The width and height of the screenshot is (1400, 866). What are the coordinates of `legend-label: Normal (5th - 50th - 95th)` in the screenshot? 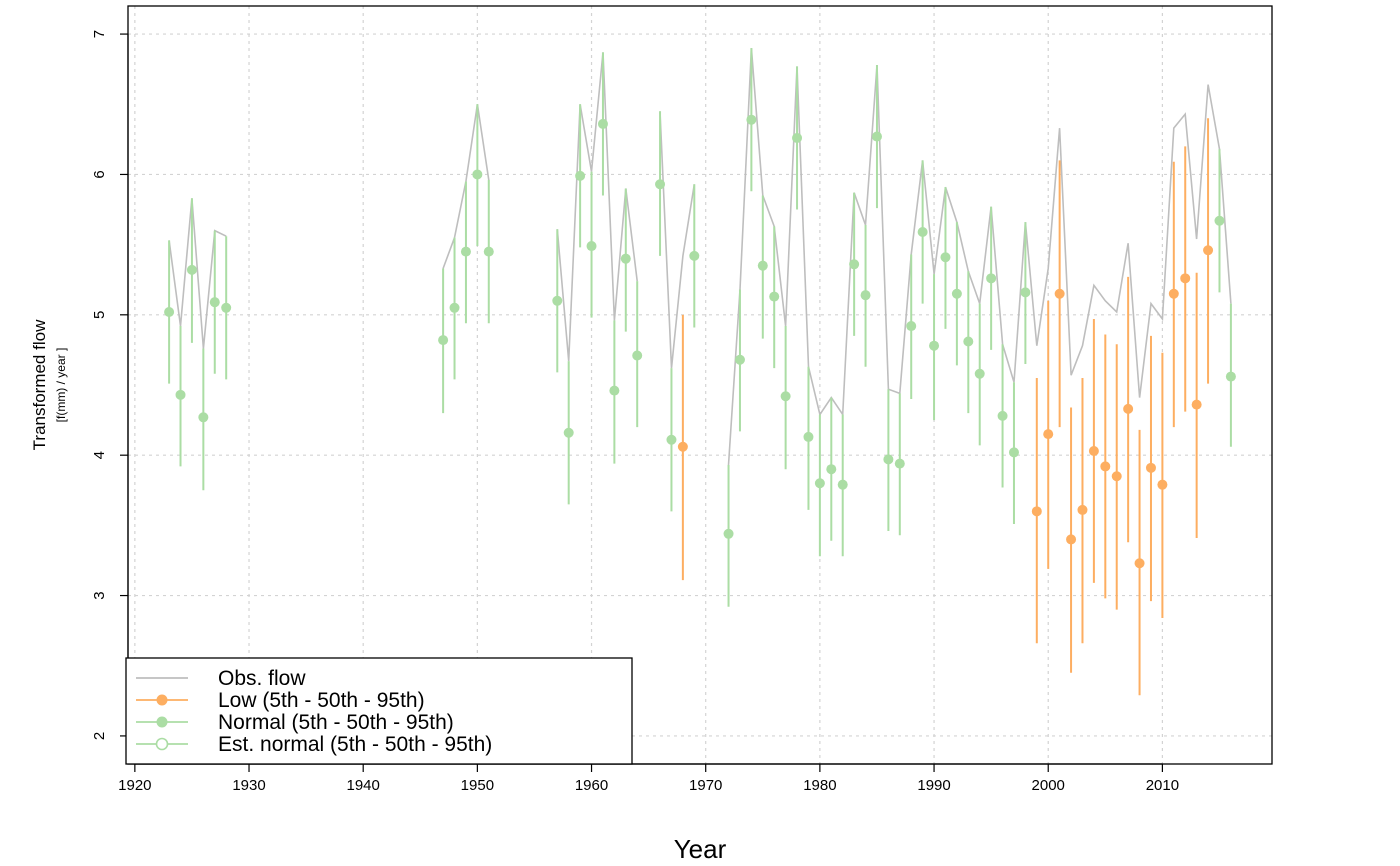 It's located at (336, 722).